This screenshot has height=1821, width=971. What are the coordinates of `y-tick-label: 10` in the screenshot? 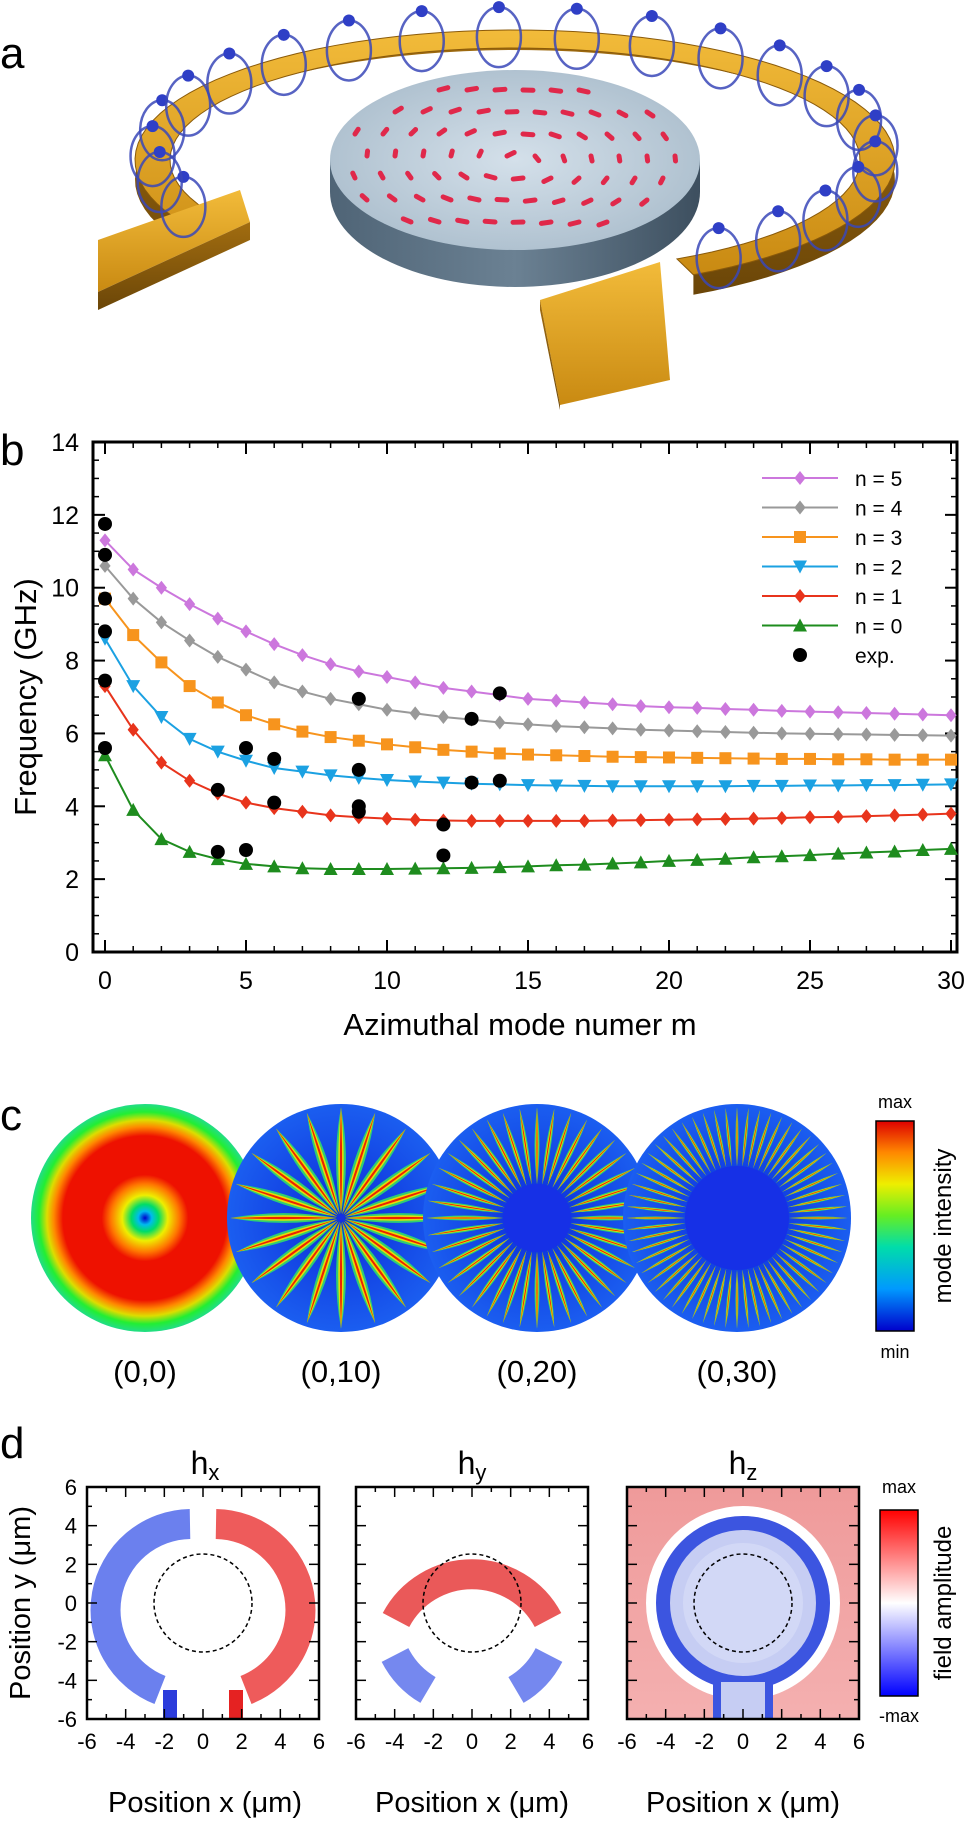 It's located at (65, 589).